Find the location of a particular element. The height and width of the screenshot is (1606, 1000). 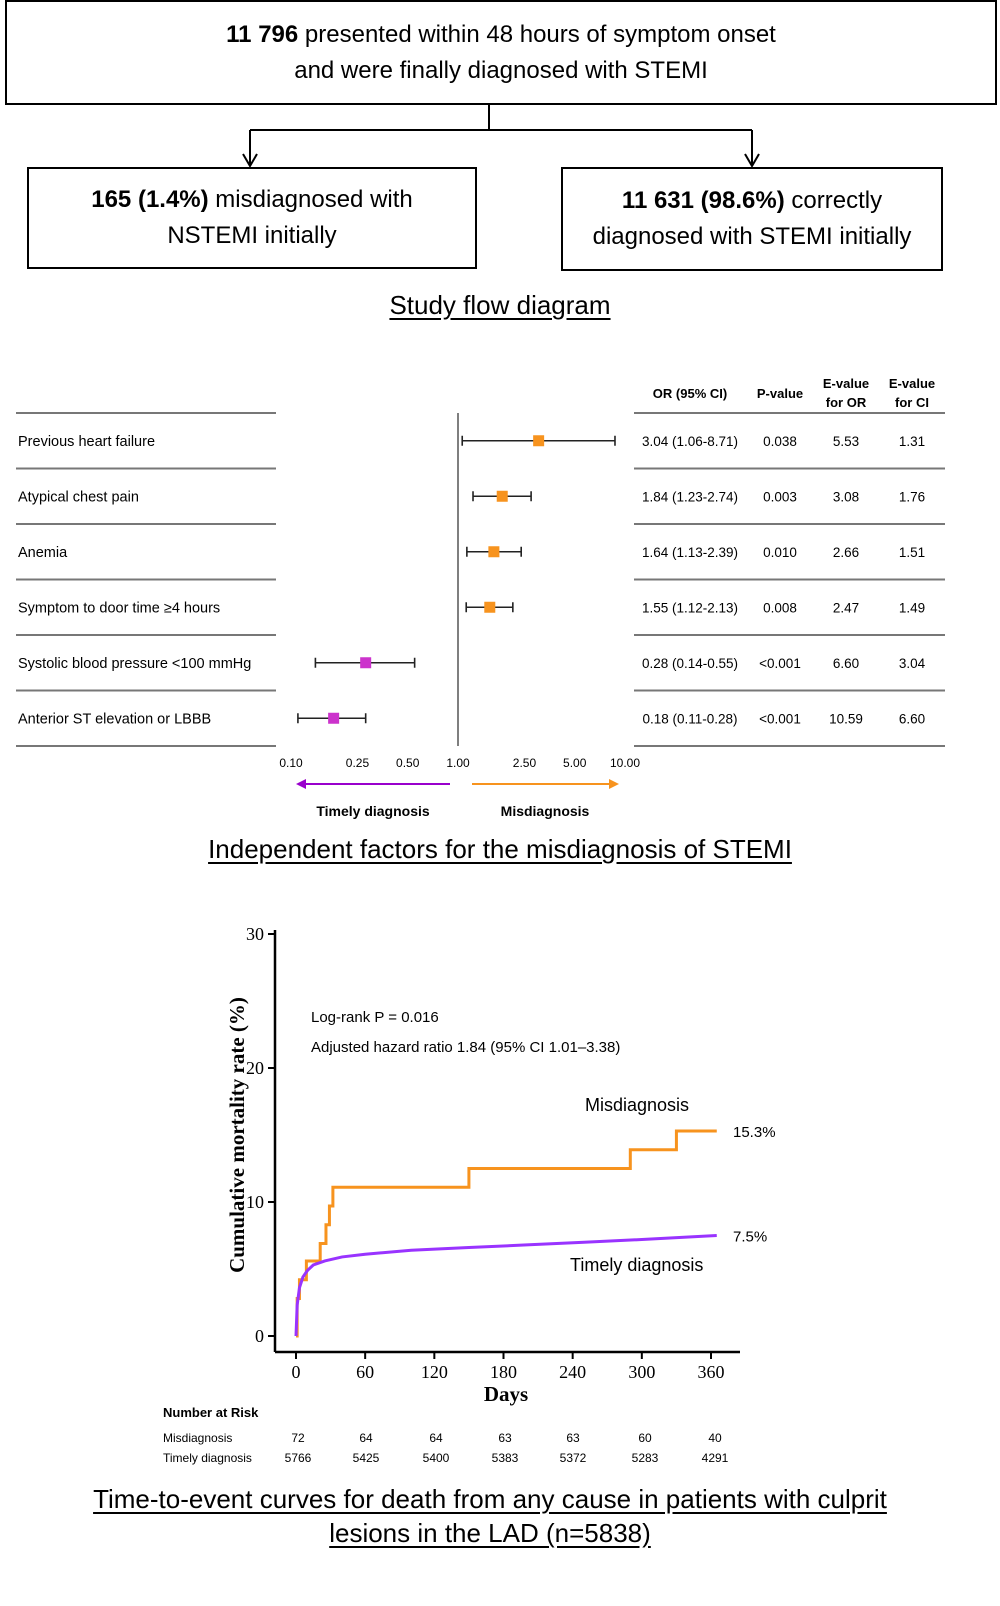

km-series-label-timely: Timely diagnosis is located at coordinates (636, 1265).